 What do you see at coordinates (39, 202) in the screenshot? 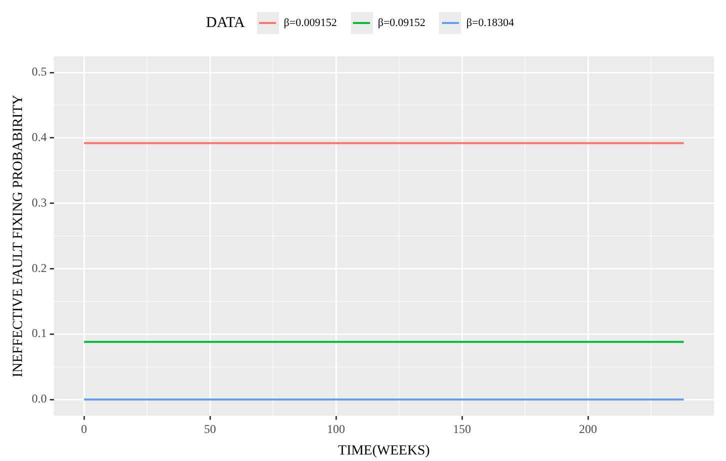
I see `y-tick-label: 0.3` at bounding box center [39, 202].